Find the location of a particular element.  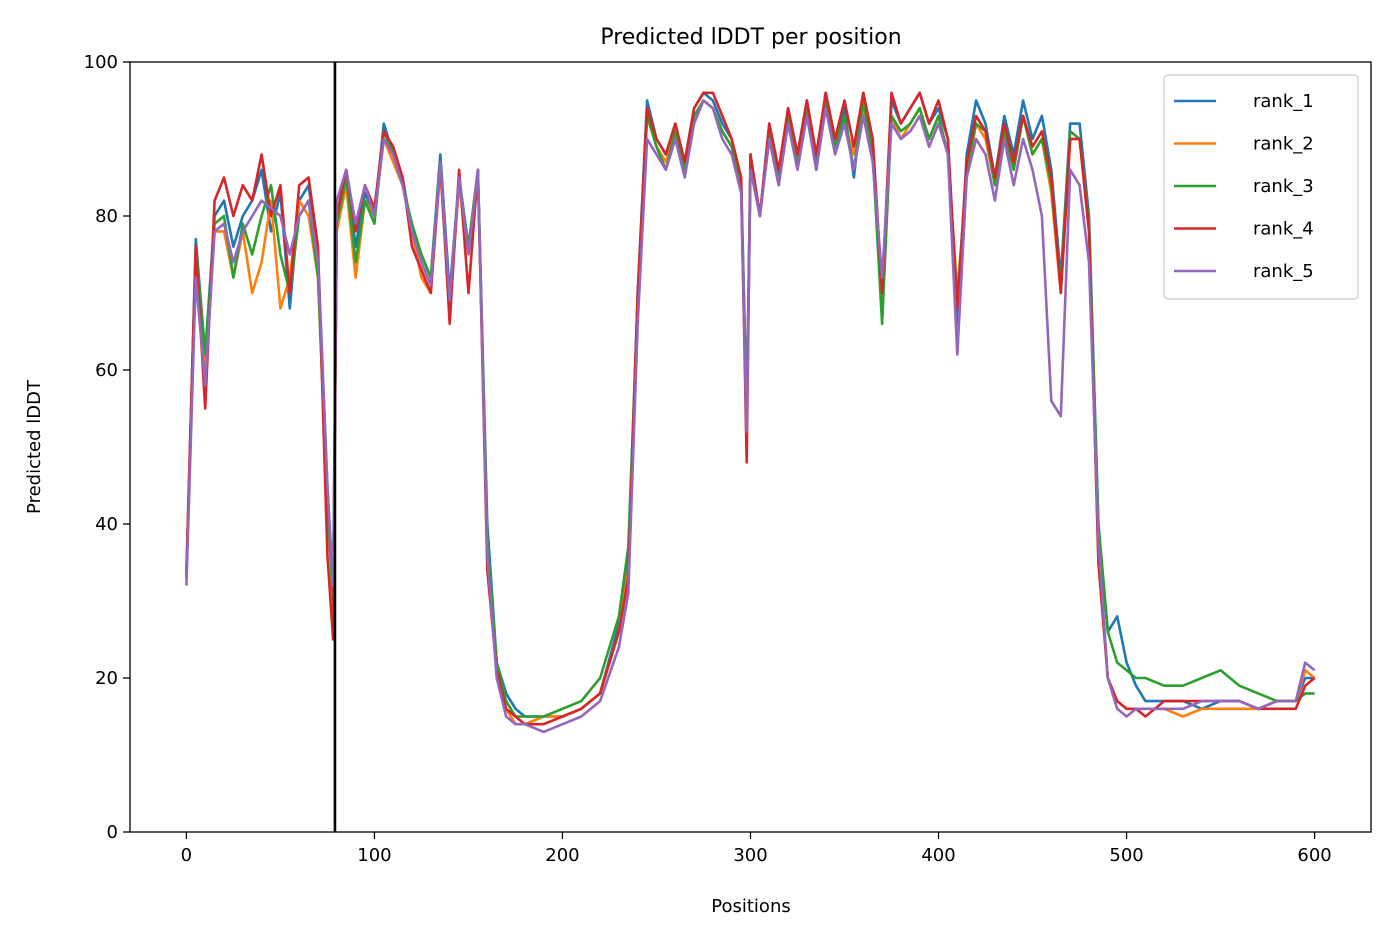

x-tick-label: 400 is located at coordinates (938, 855).